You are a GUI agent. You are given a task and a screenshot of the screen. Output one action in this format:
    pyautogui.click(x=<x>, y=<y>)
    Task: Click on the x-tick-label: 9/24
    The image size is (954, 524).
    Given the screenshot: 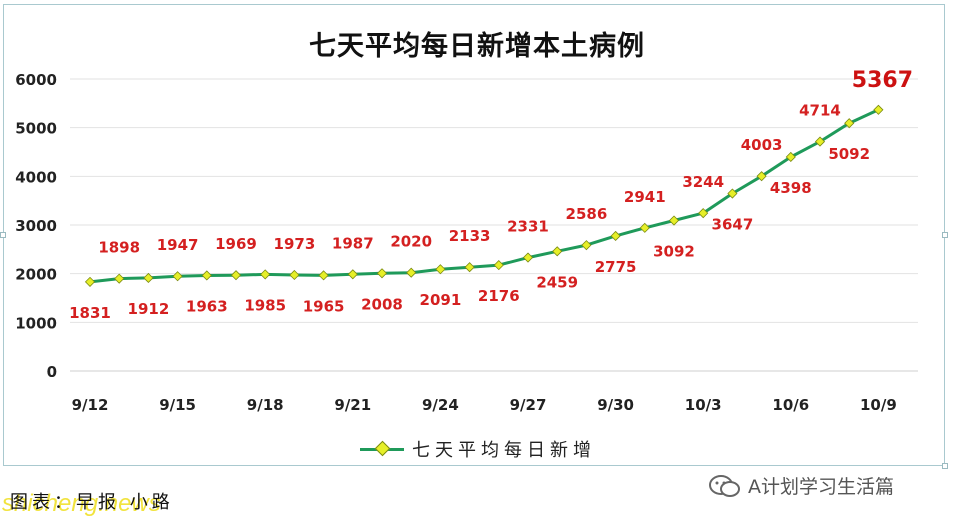 What is the action you would take?
    pyautogui.click(x=440, y=405)
    